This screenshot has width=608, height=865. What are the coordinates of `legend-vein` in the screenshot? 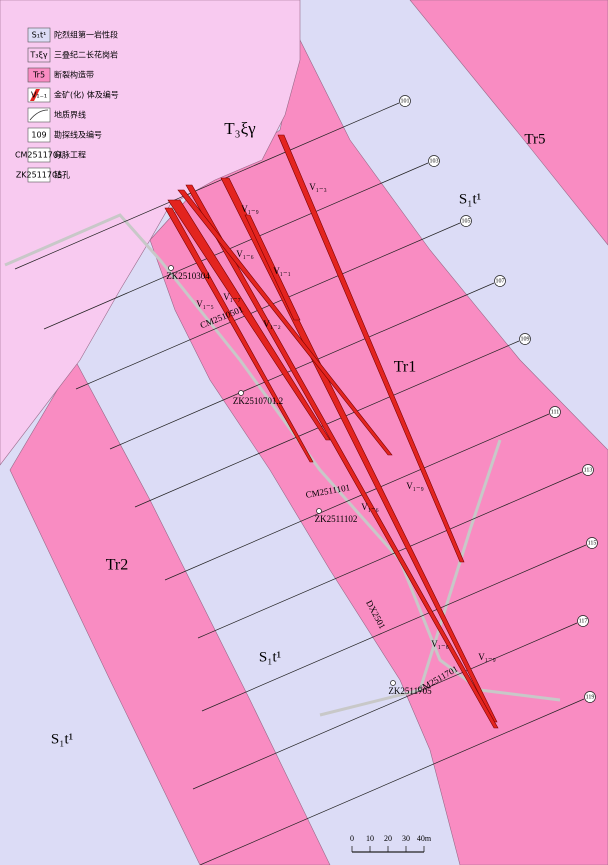 It's located at (35, 95).